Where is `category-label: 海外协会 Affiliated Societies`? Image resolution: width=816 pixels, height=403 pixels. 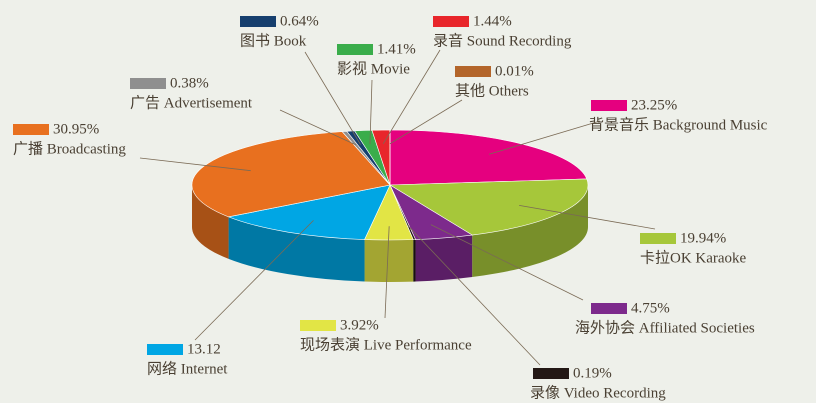 category-label: 海外协会 Affiliated Societies is located at coordinates (665, 327).